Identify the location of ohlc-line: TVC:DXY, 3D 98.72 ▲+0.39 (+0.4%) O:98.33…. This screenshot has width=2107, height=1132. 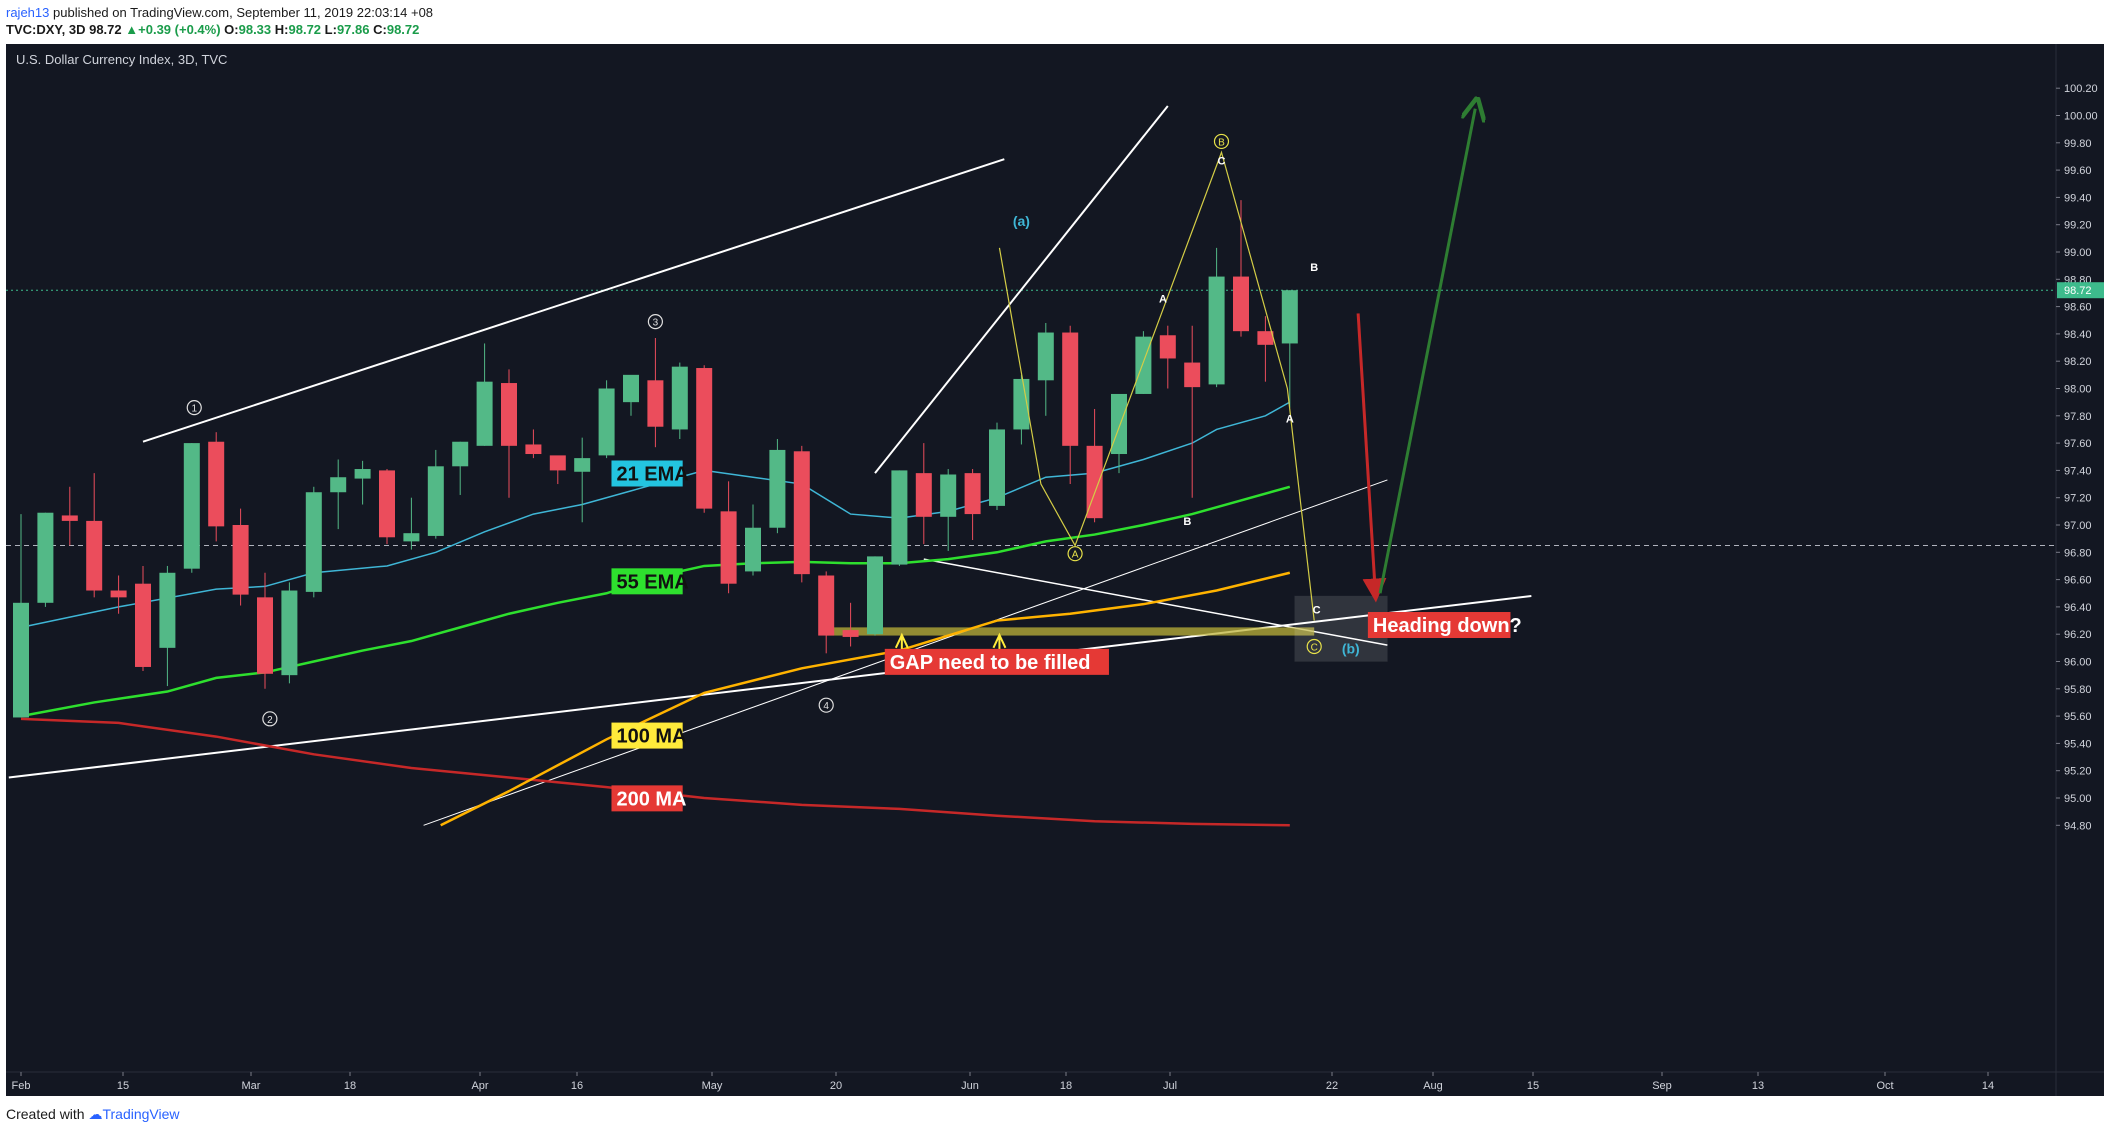
(606, 29).